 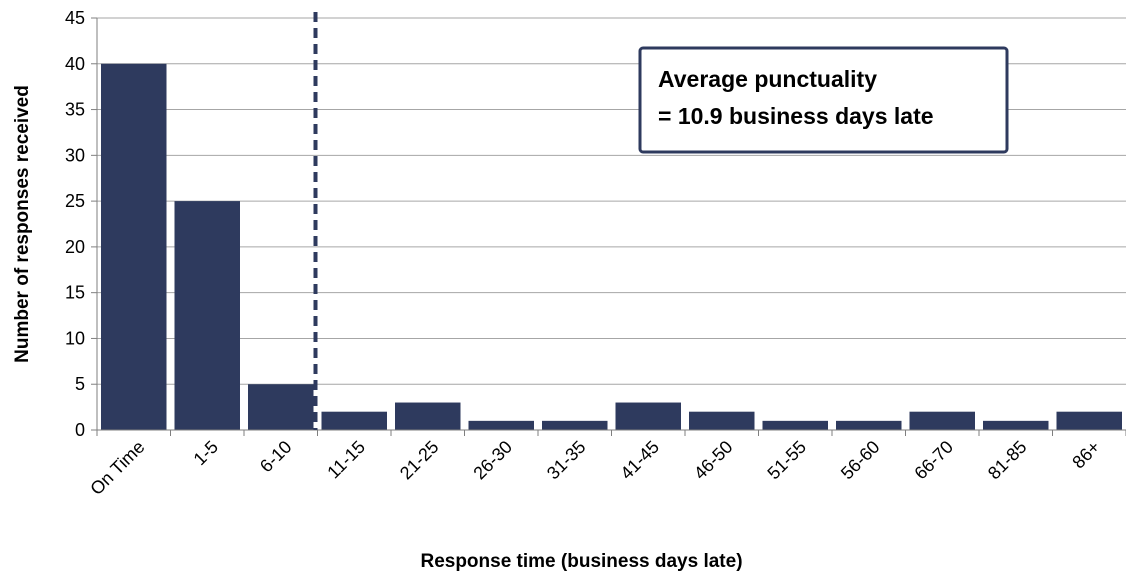 I want to click on y-tick-label: 10, so click(x=75, y=338).